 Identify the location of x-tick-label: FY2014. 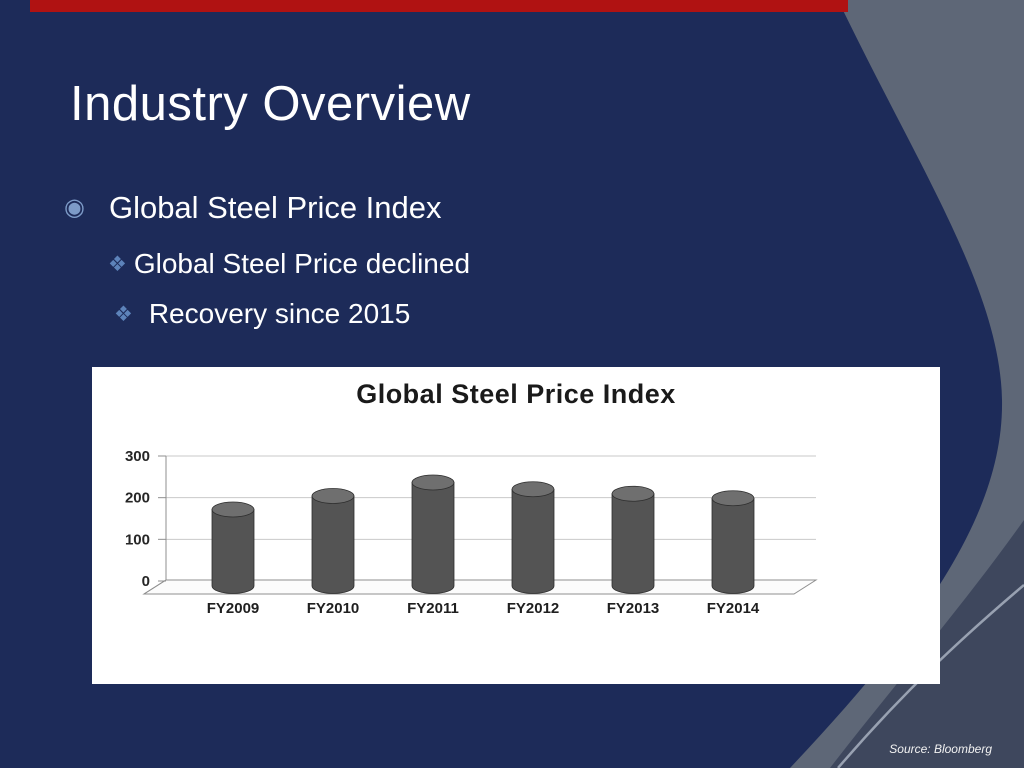
(733, 608).